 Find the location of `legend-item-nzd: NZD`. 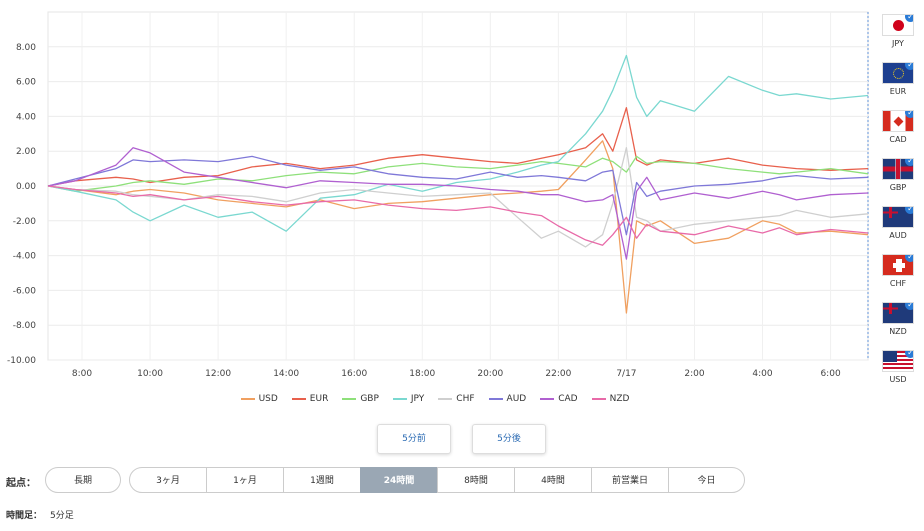

legend-item-nzd: NZD is located at coordinates (610, 399).